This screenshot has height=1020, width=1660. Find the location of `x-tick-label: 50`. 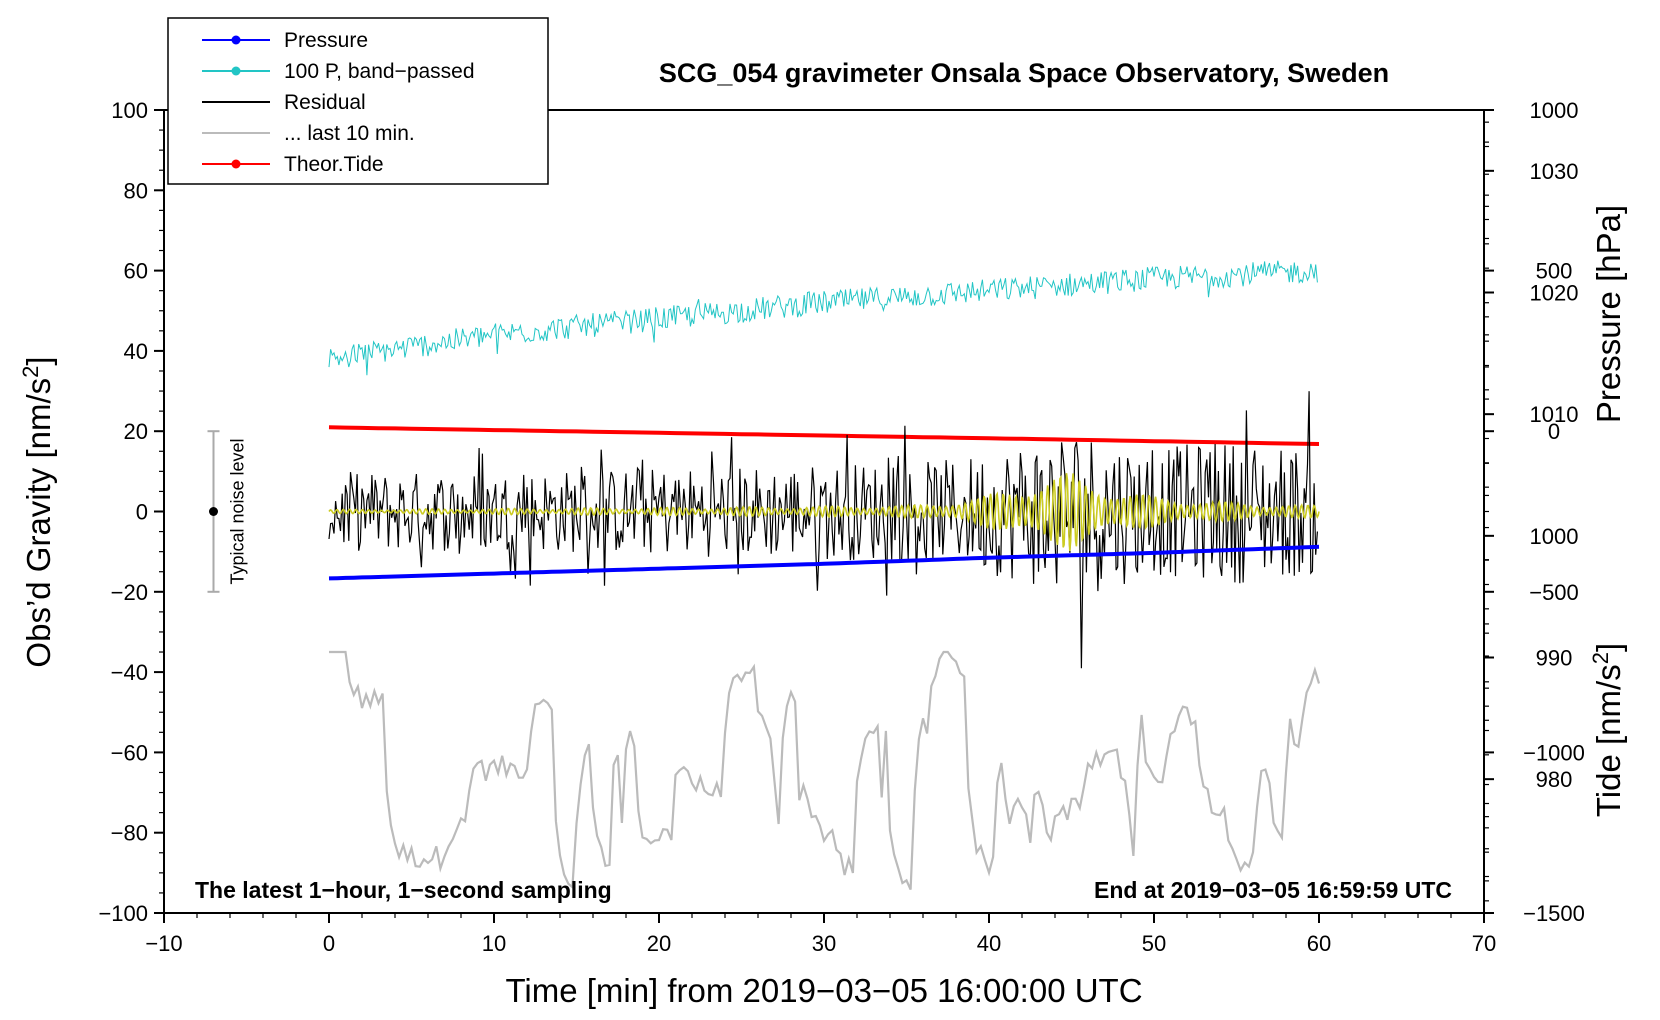

x-tick-label: 50 is located at coordinates (1154, 943).